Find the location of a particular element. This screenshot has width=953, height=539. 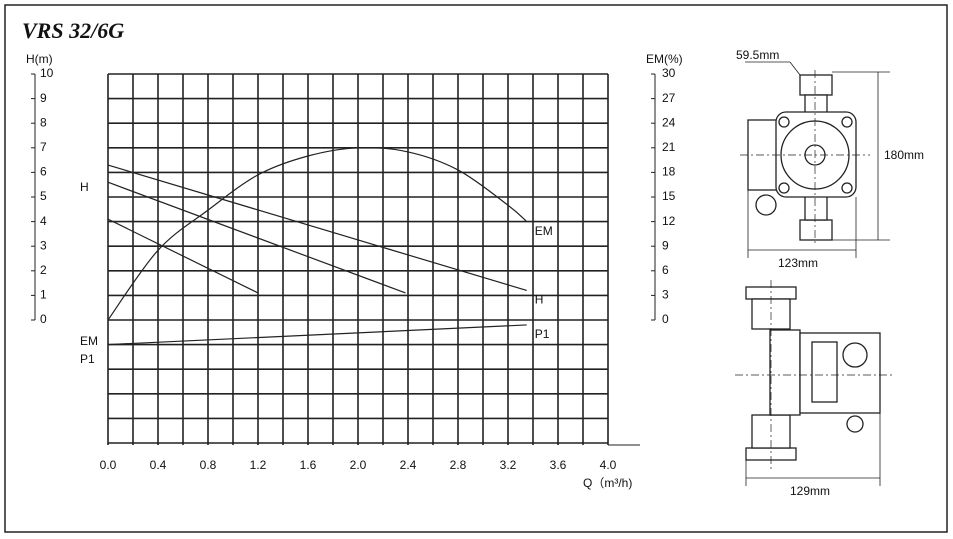

dimension-label: 180mm is located at coordinates (904, 155).